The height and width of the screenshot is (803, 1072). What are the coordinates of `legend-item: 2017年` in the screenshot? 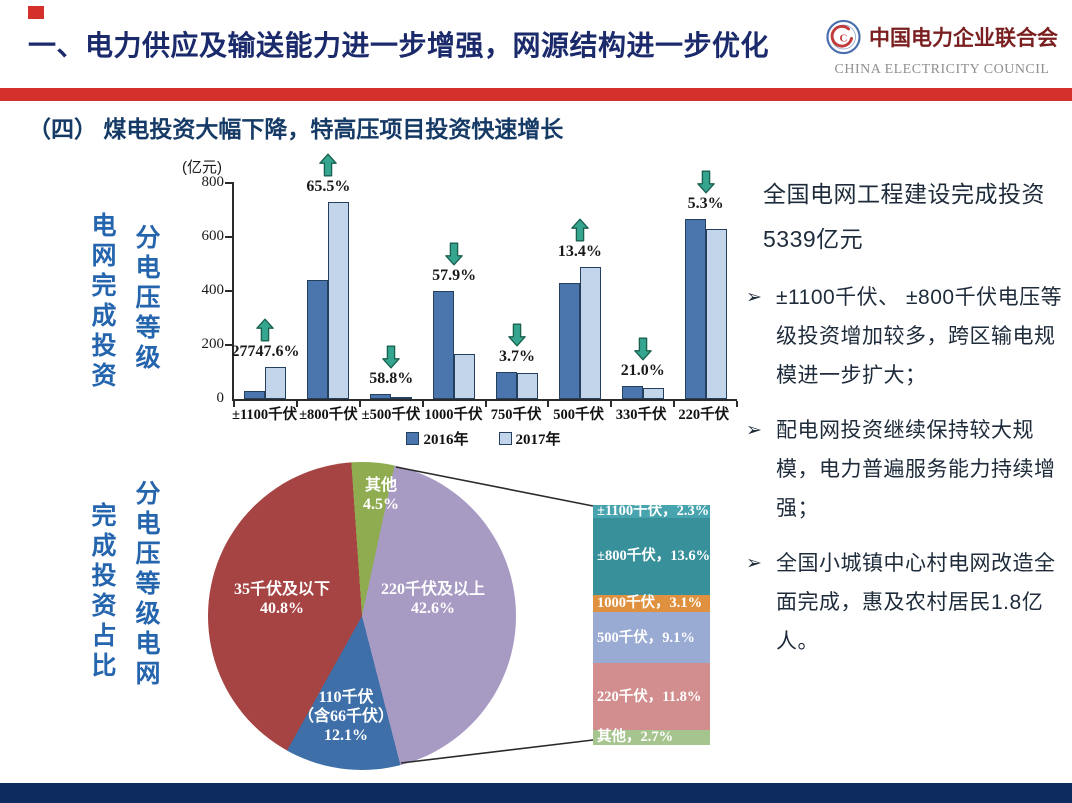 It's located at (529, 438).